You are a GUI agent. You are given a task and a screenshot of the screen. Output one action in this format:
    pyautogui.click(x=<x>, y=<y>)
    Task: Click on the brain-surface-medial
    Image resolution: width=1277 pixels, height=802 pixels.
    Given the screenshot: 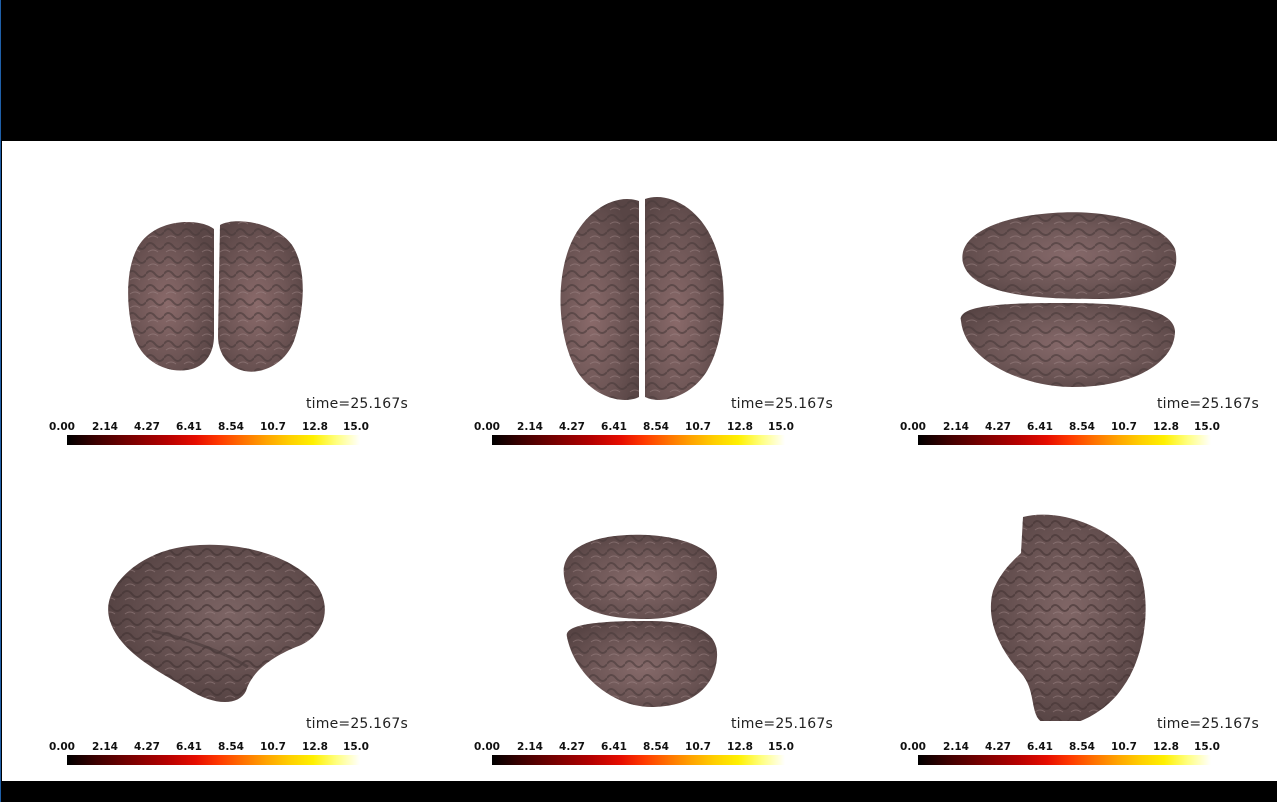 What is the action you would take?
    pyautogui.click(x=1068, y=617)
    